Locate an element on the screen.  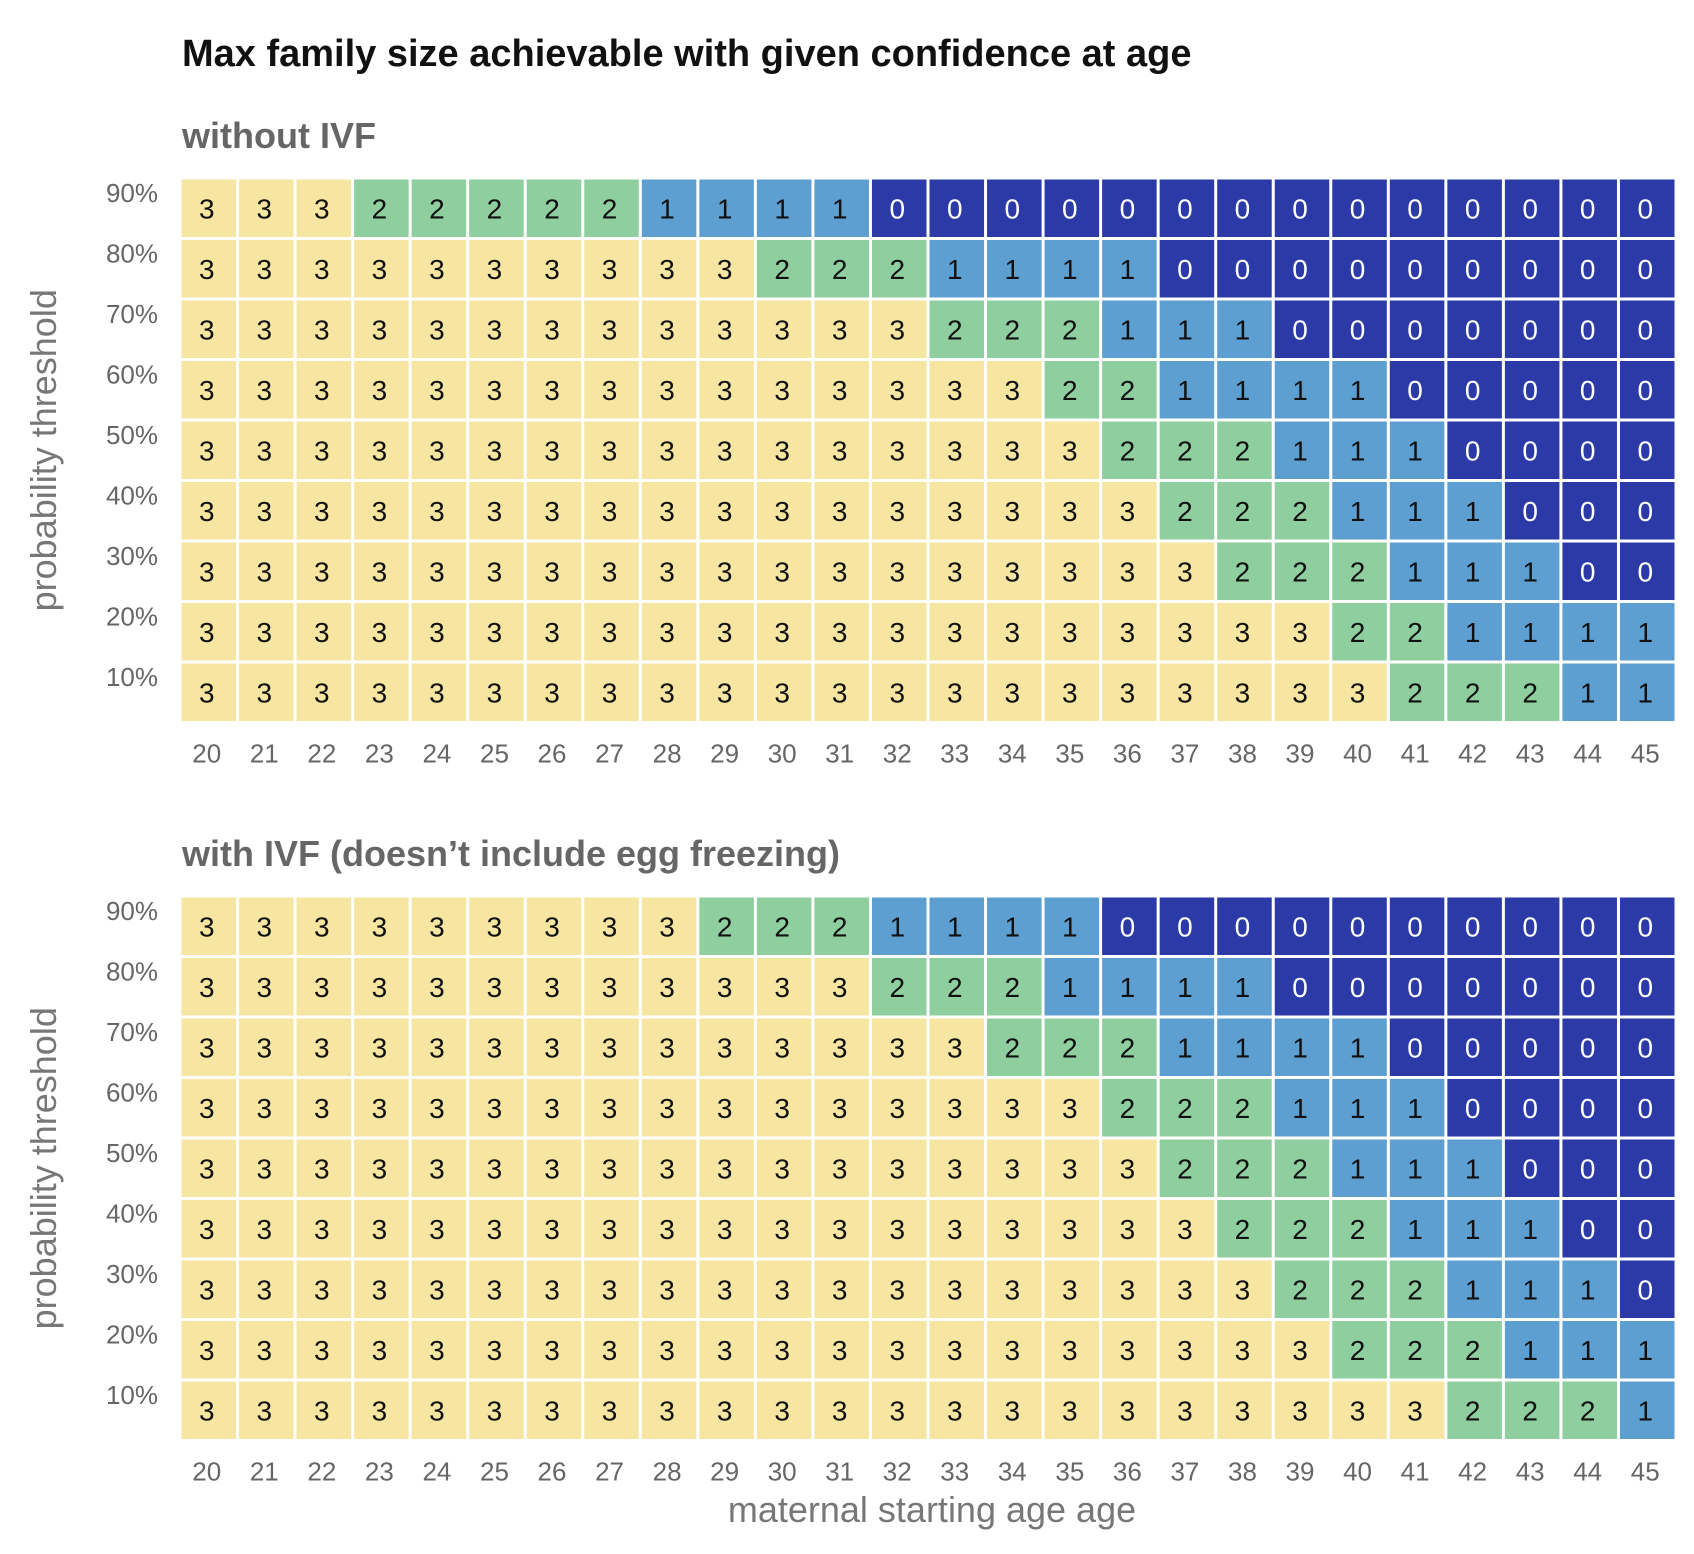
x-tick-label: 43 is located at coordinates (1530, 754).